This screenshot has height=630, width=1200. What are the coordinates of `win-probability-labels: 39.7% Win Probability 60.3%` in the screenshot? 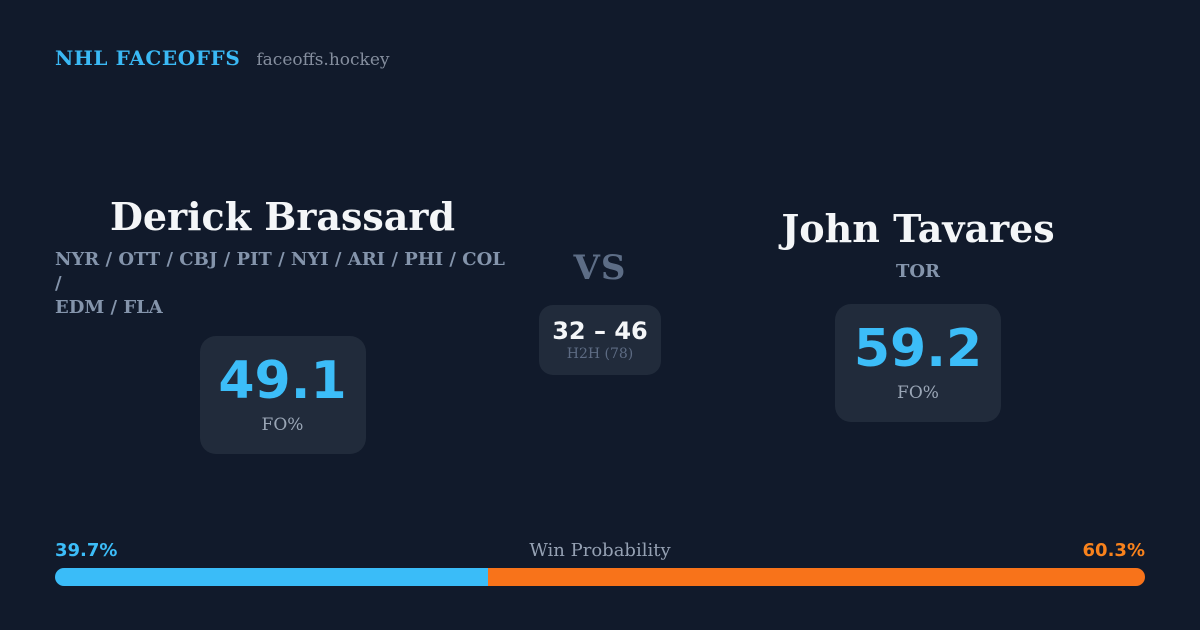 It's located at (600, 550).